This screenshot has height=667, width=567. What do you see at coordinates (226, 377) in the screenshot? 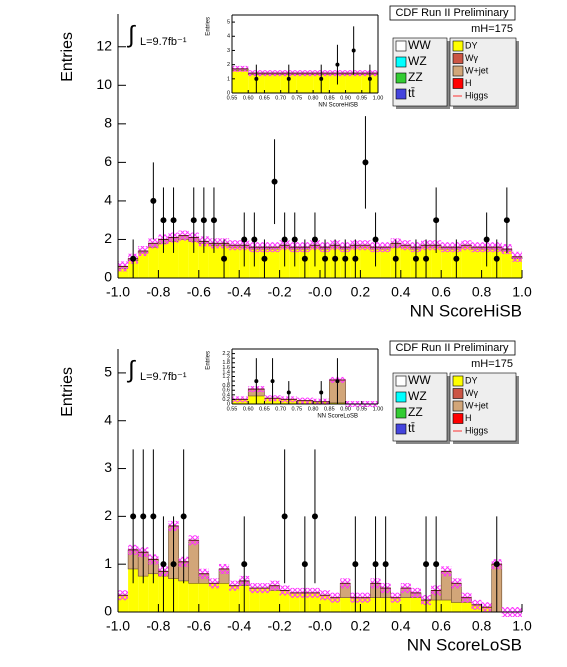
I see `y-tick-label: 1.2` at bounding box center [226, 377].